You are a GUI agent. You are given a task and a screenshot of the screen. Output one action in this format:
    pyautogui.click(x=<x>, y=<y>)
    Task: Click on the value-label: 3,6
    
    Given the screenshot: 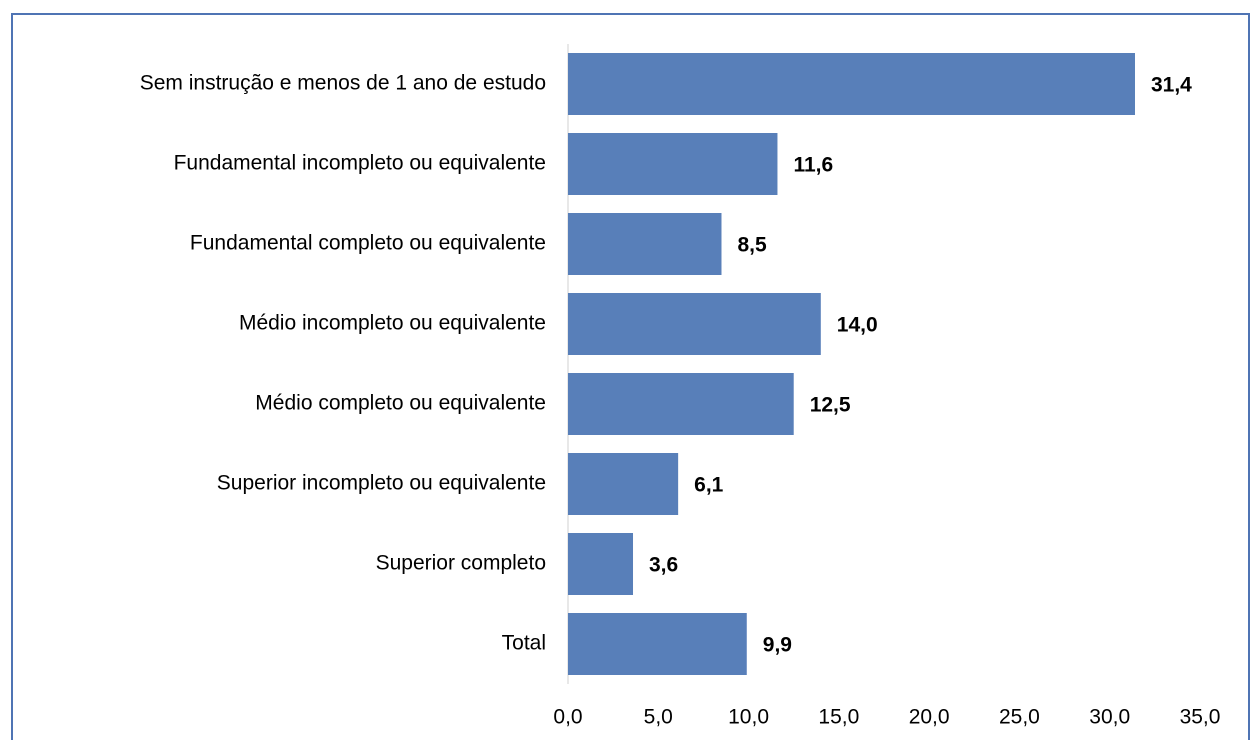 What is the action you would take?
    pyautogui.click(x=663, y=565)
    